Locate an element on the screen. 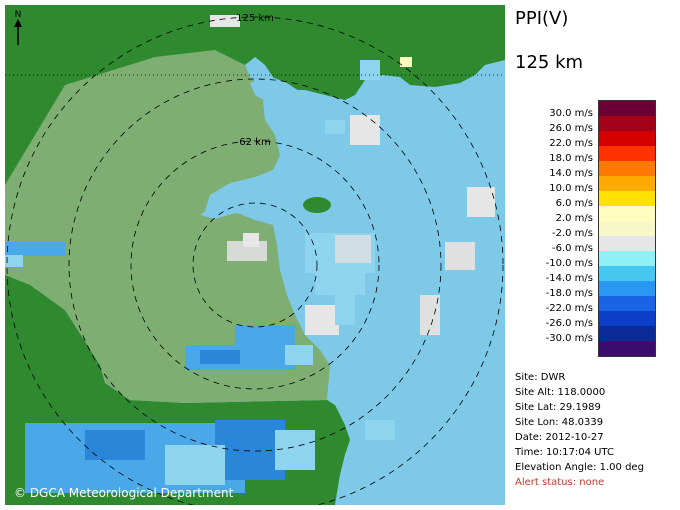 The width and height of the screenshot is (680, 510). legend-label: -10.0 m/s is located at coordinates (569, 263).